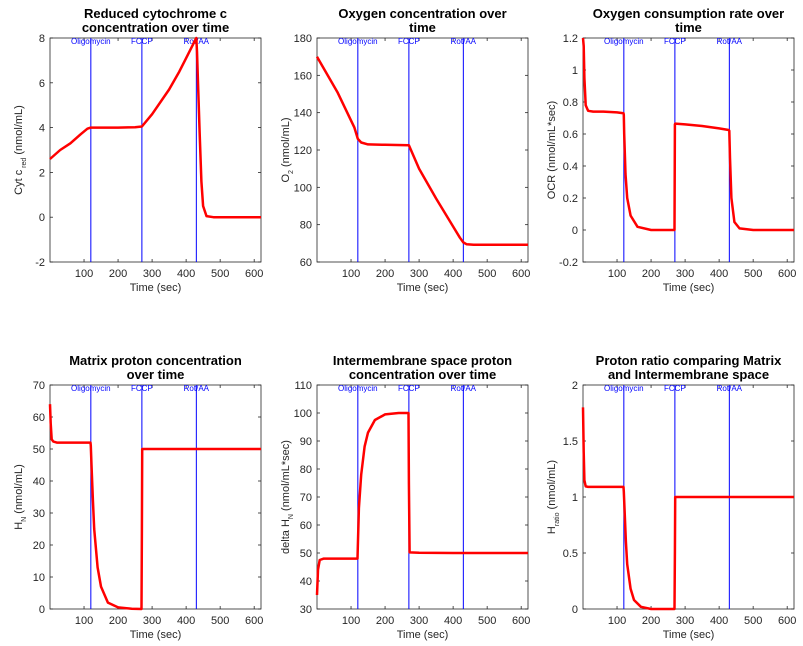  I want to click on y-axis-label: HN (nmol/mL), so click(20, 497).